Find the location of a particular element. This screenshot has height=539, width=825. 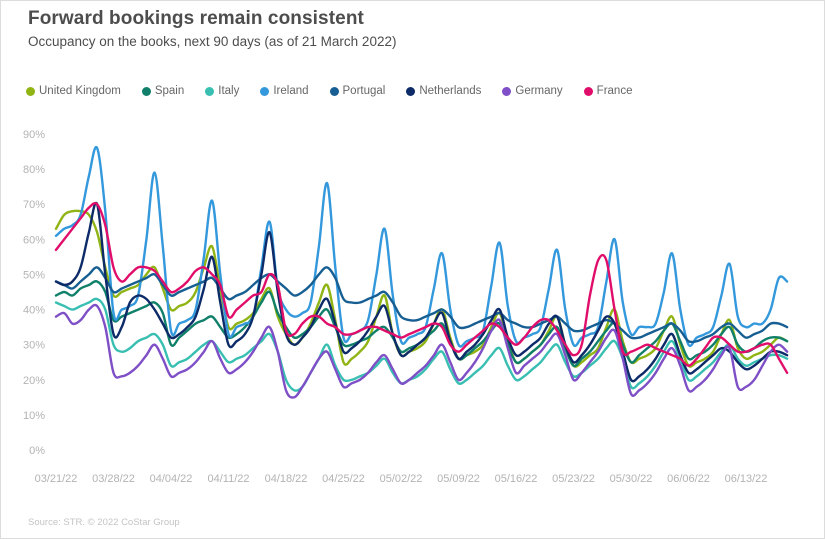

legend-item-germany: Germany is located at coordinates (532, 91).